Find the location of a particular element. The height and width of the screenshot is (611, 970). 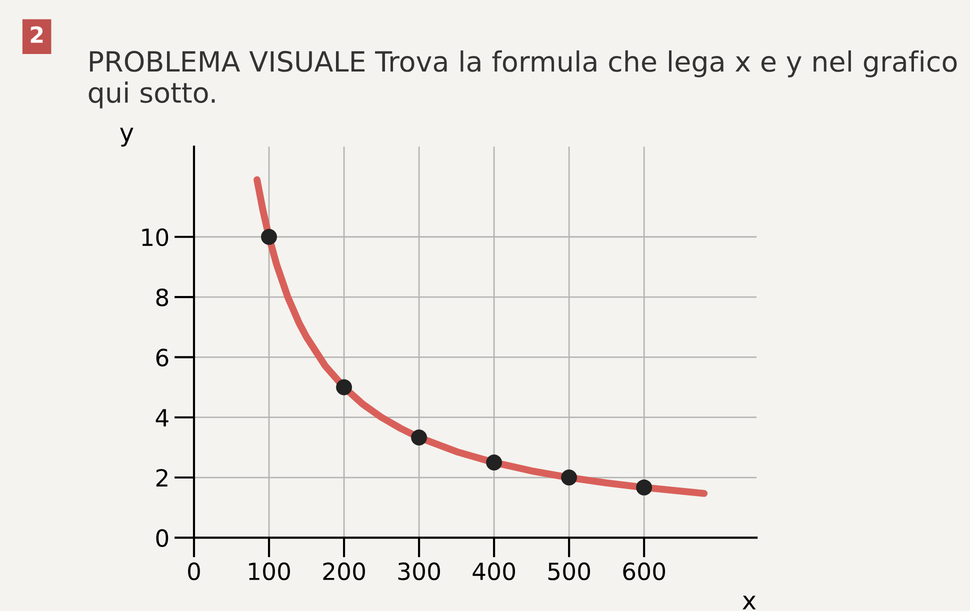

x-tick-label: 300 is located at coordinates (419, 571).